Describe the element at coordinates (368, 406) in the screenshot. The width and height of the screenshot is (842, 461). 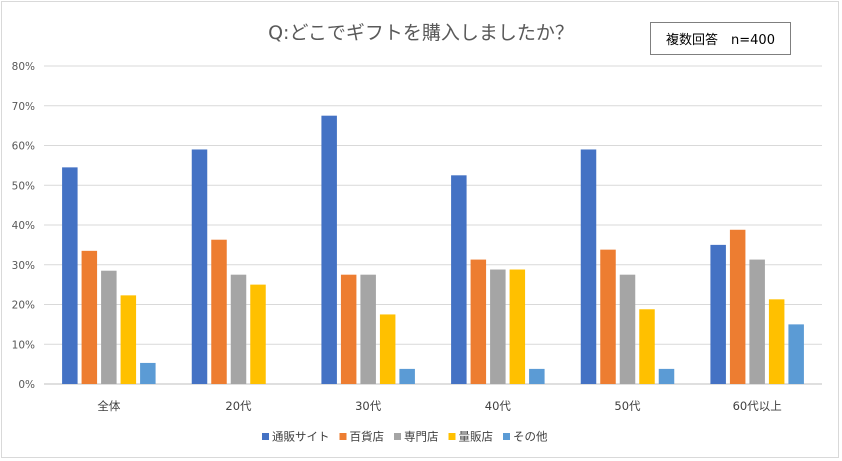
I see `x-category-label: 30代` at that location.